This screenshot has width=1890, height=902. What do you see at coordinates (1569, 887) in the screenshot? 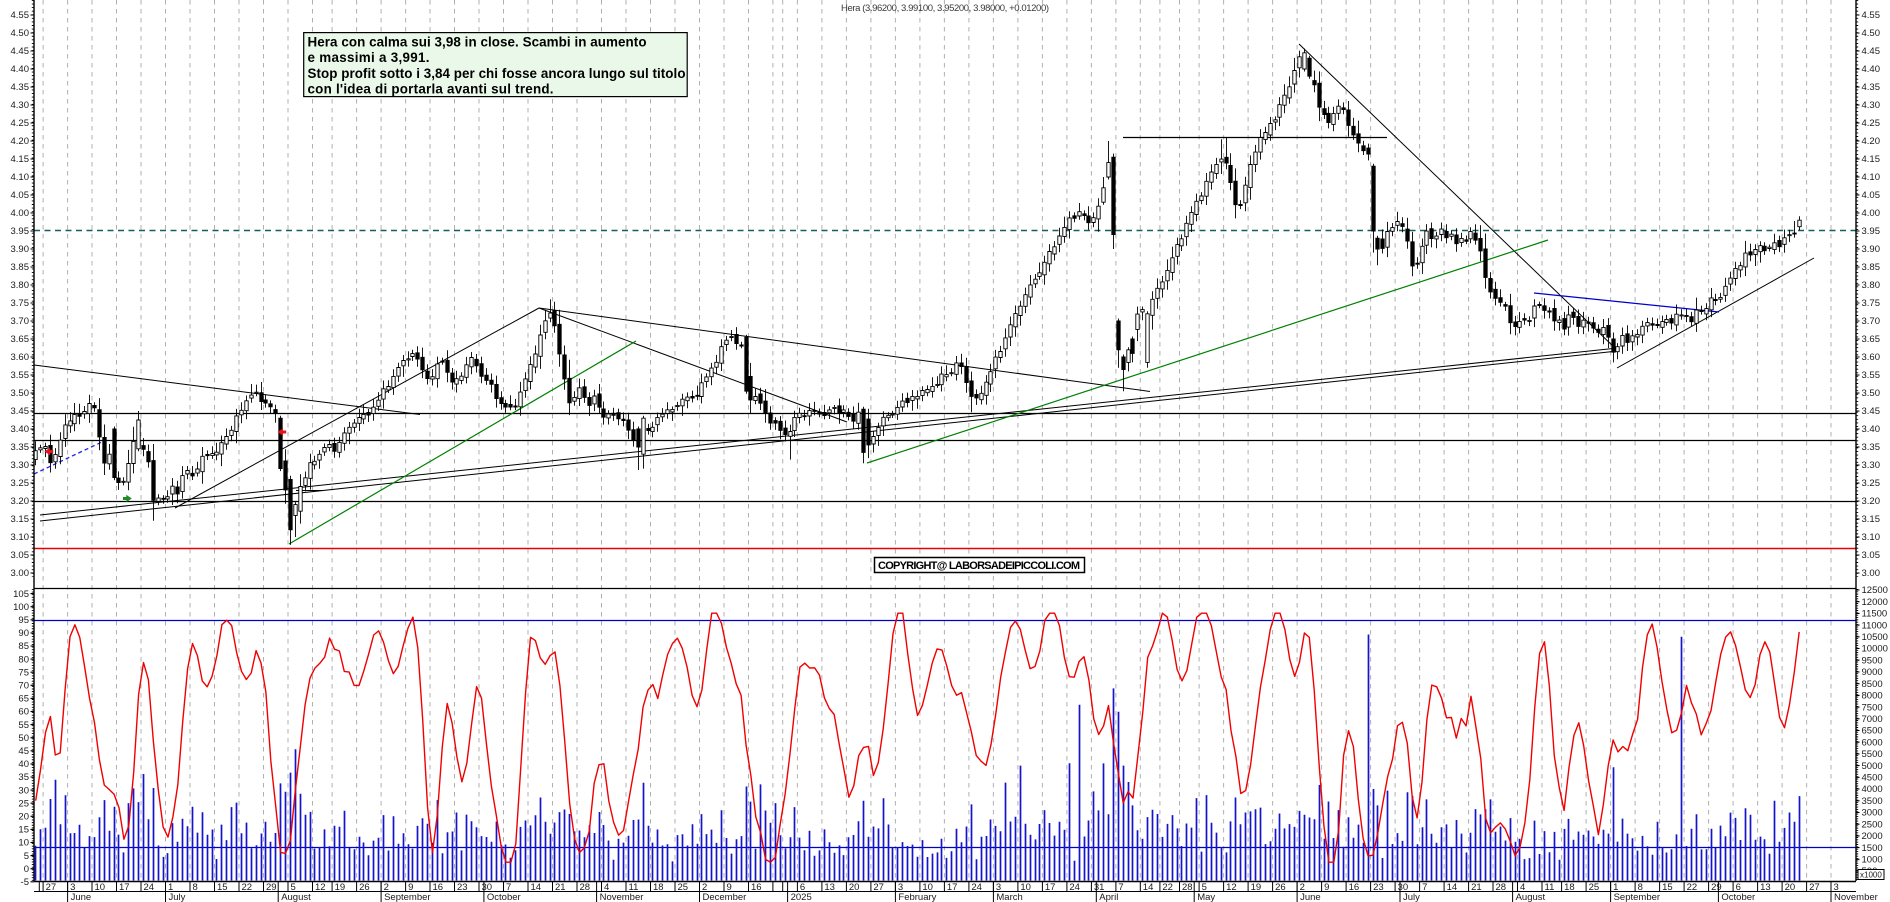
I see `svg-text: 18` at bounding box center [1569, 887].